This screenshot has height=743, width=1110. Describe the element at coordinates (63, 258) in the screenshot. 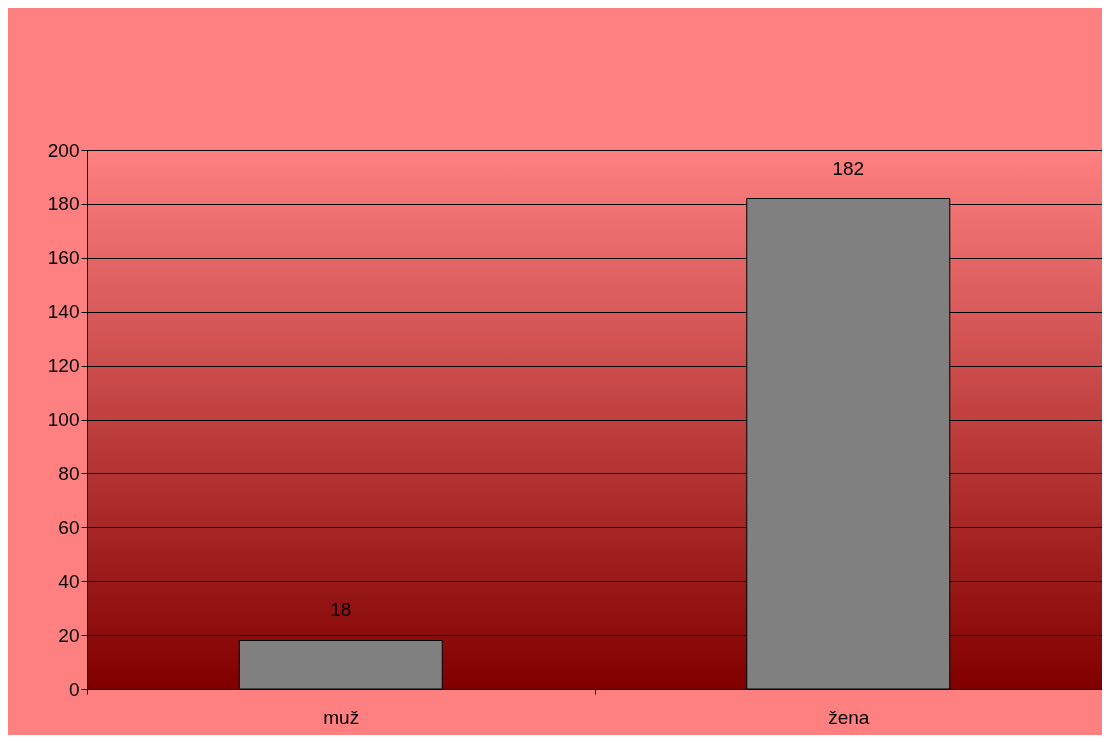

I see `y-tick-label: 160` at that location.